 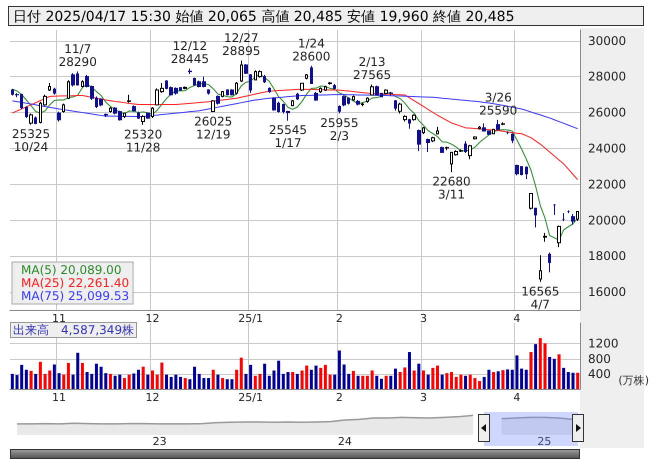 What do you see at coordinates (143, 140) in the screenshot?
I see `annotation: 25320 11/28` at bounding box center [143, 140].